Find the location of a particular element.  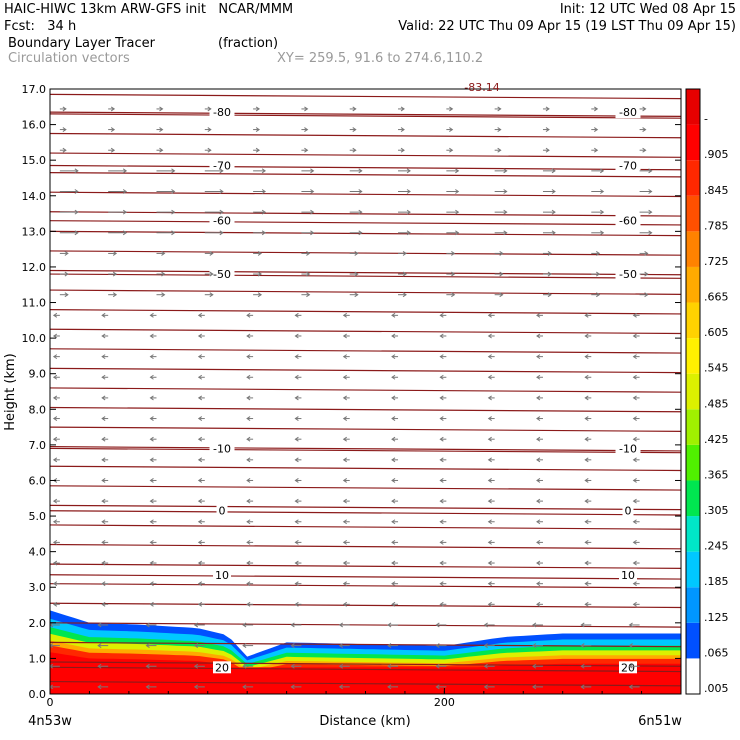

colorbar-label: .545 is located at coordinates (716, 368).